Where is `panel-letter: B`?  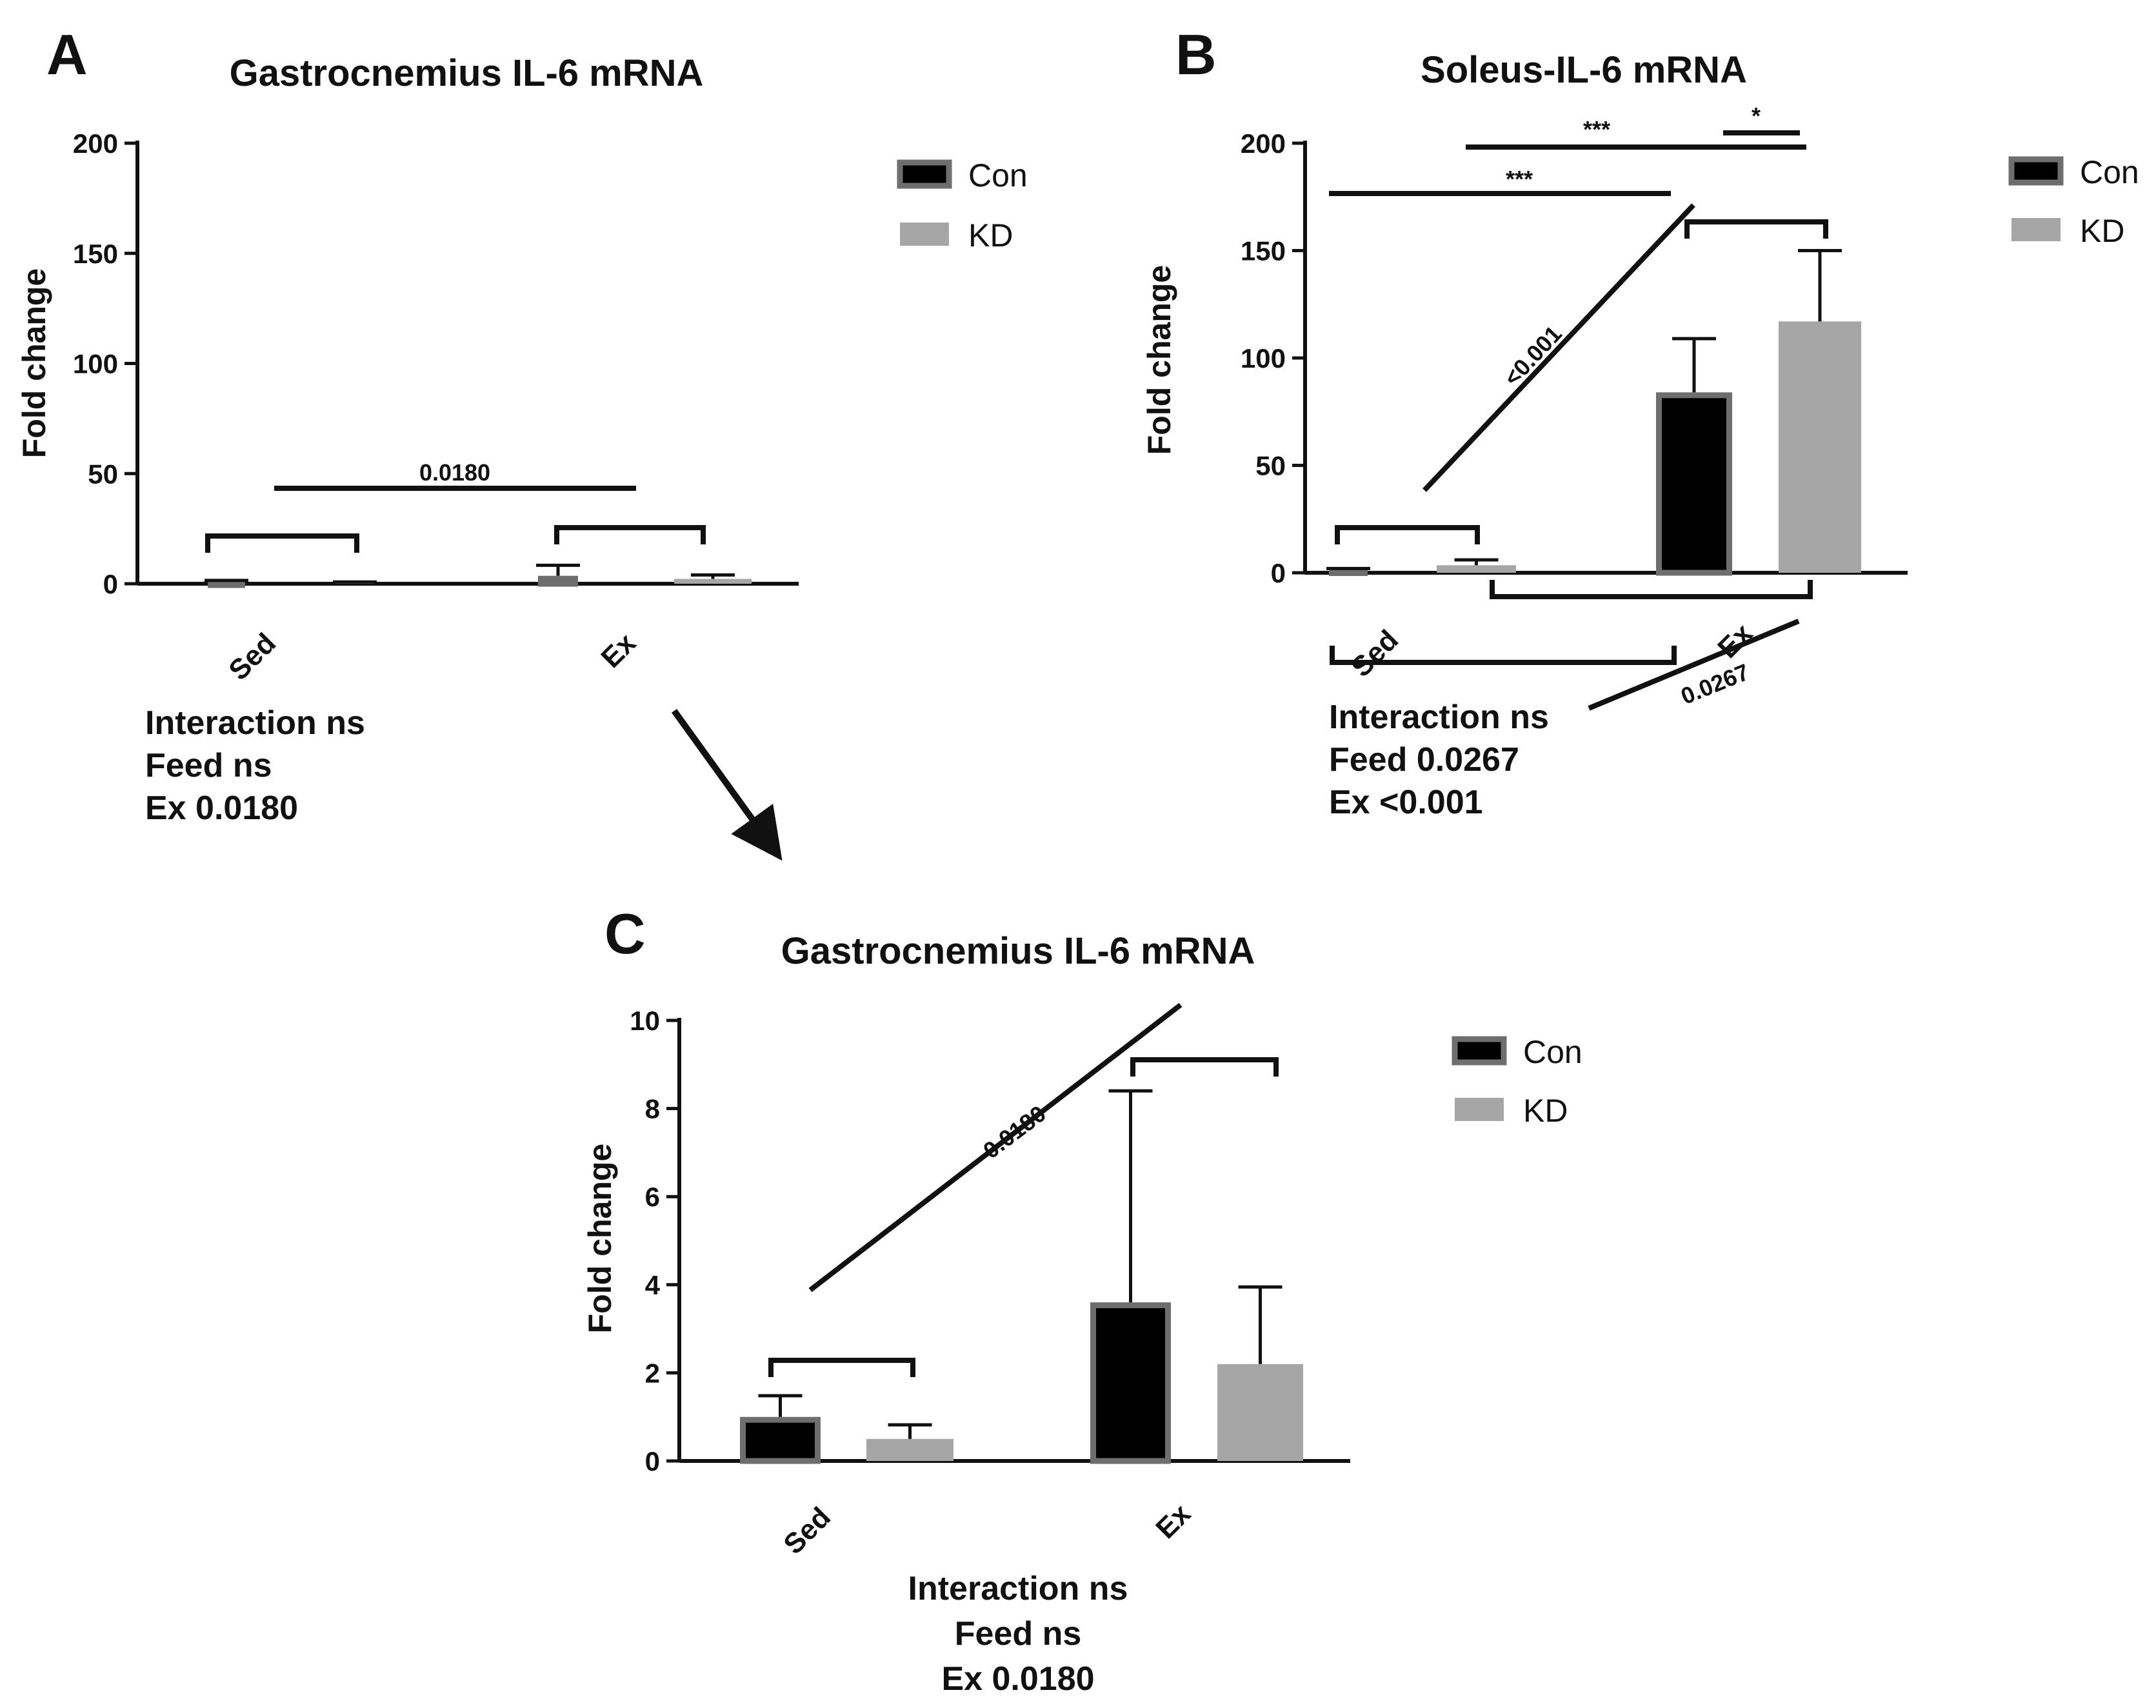
panel-letter: B is located at coordinates (1196, 54).